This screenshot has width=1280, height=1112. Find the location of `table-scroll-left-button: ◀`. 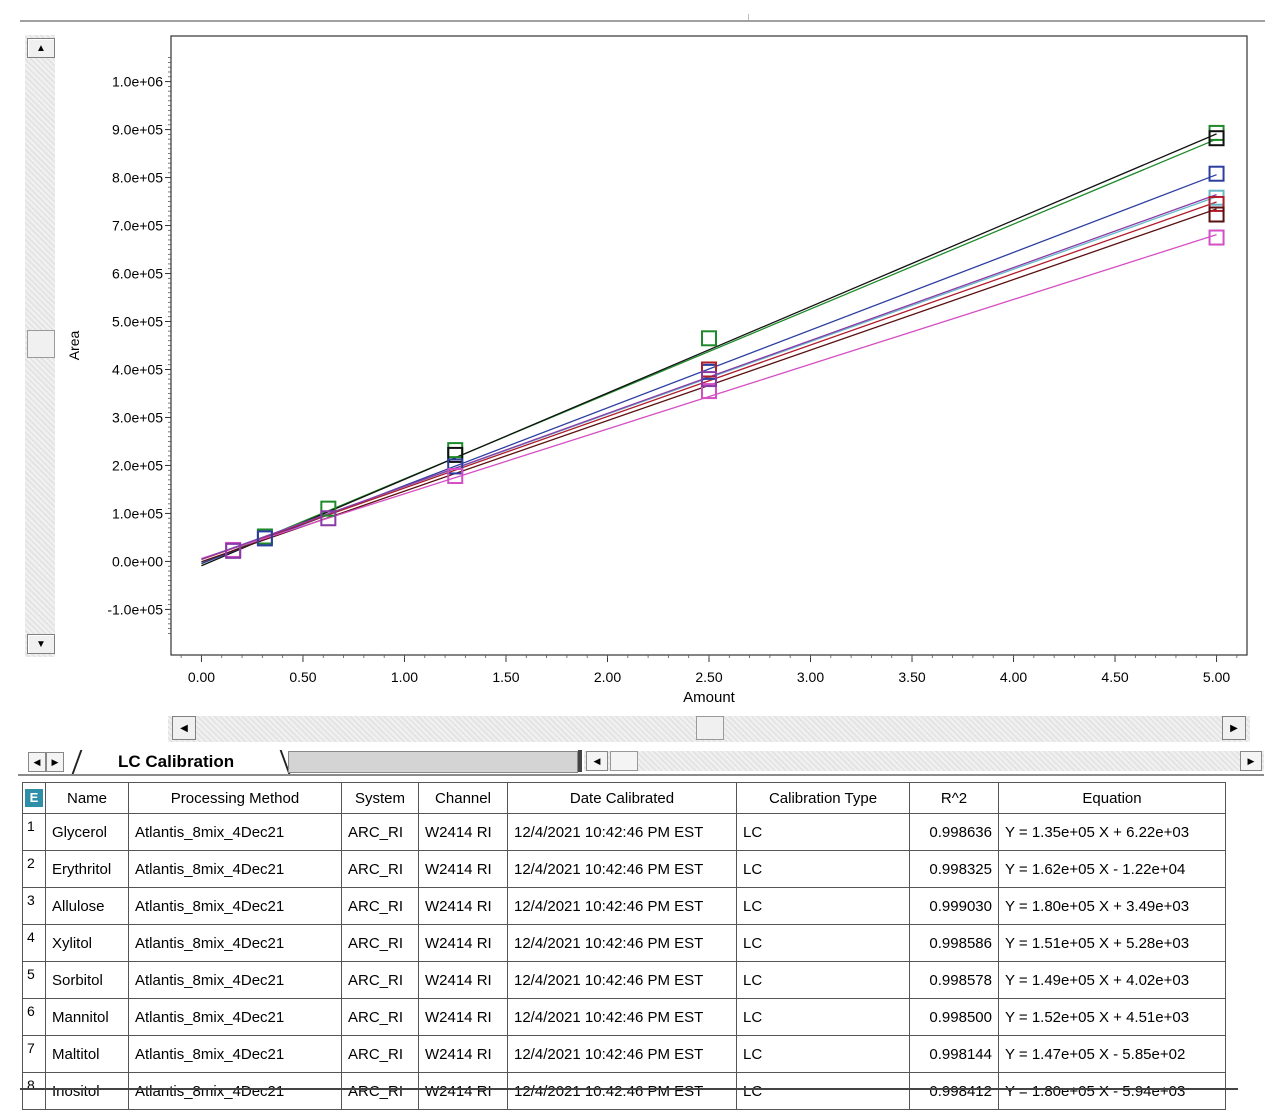

table-scroll-left-button: ◀ is located at coordinates (597, 761).